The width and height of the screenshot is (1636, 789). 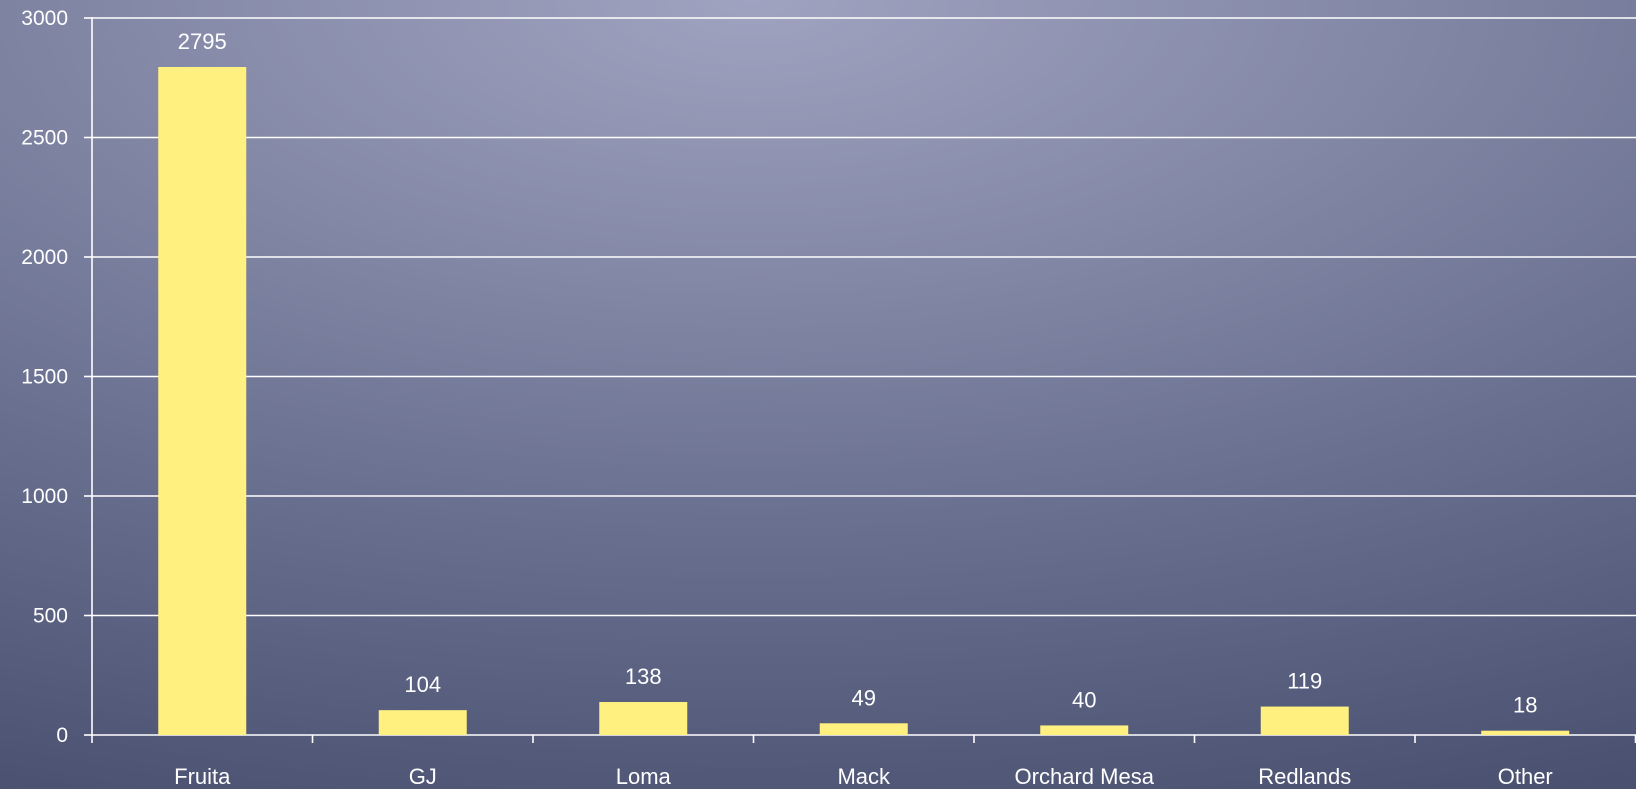 I want to click on bar-redlands, so click(x=1304, y=720).